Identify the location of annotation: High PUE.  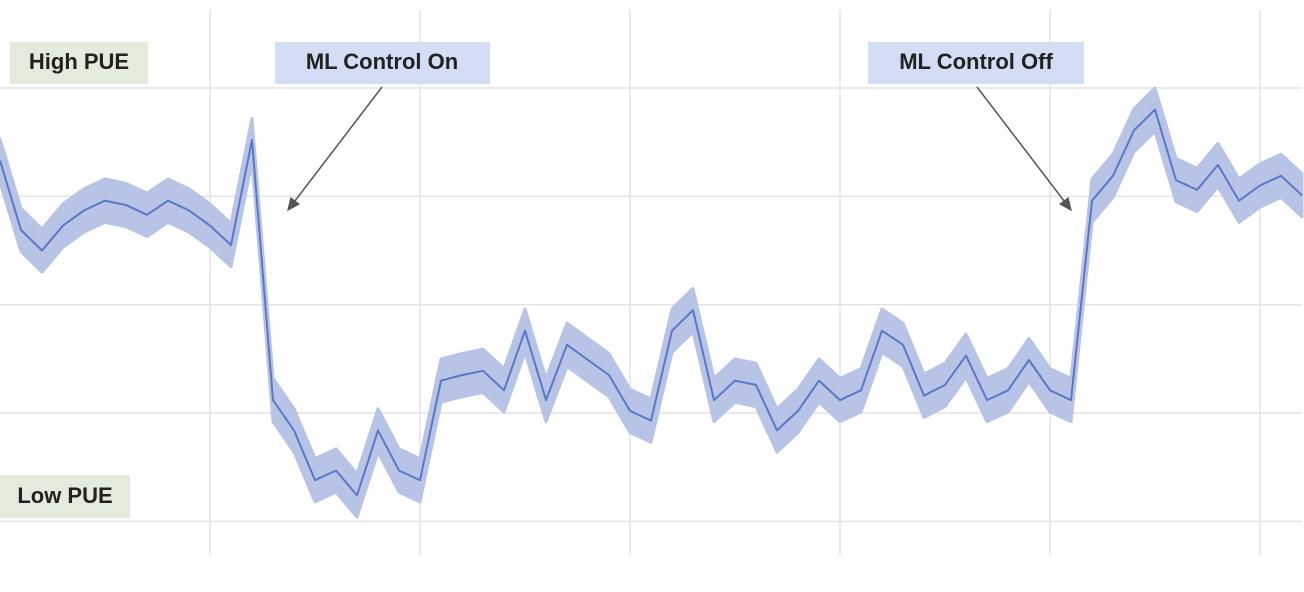
(79, 61).